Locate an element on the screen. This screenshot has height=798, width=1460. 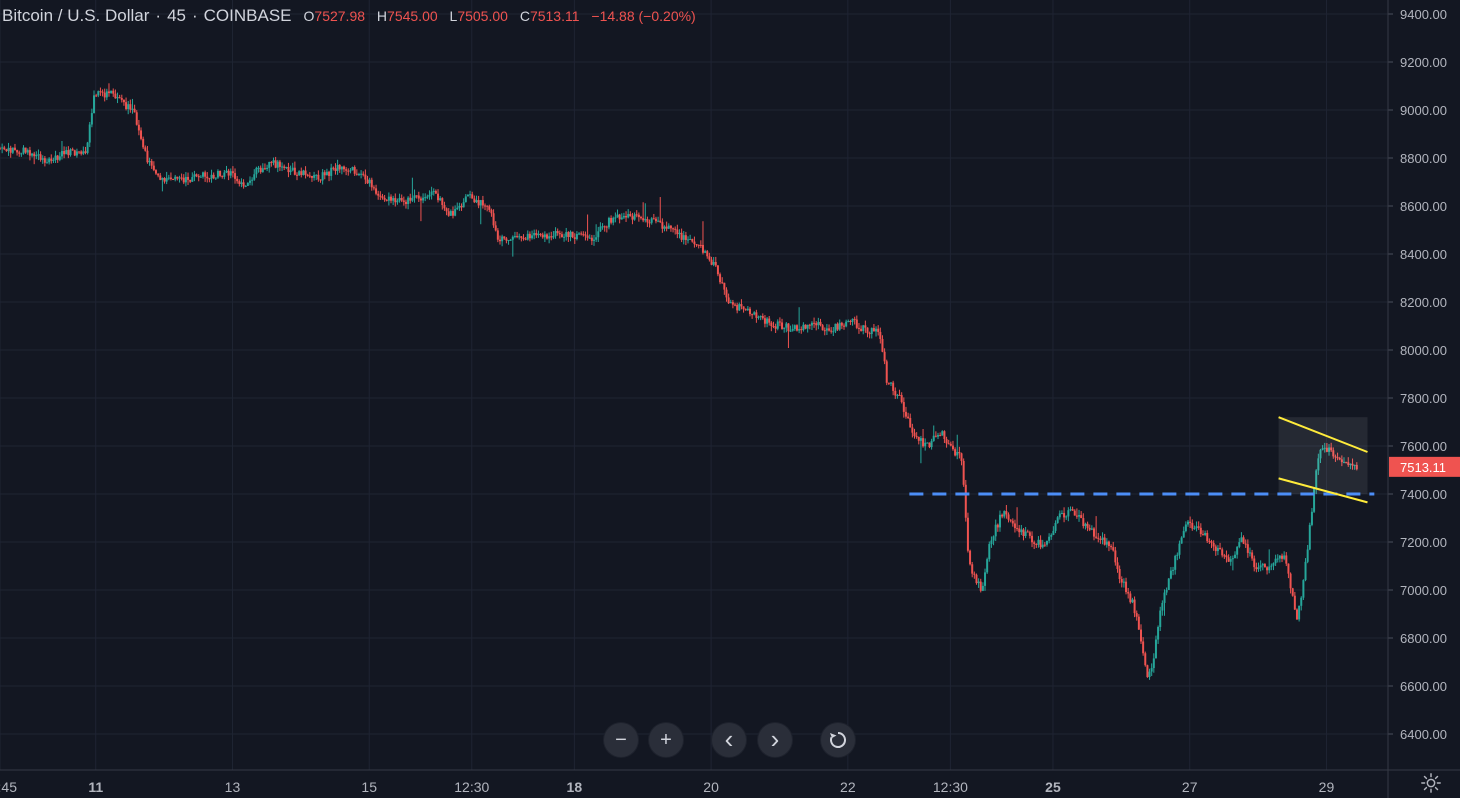
reset-chart-button is located at coordinates (838, 740).